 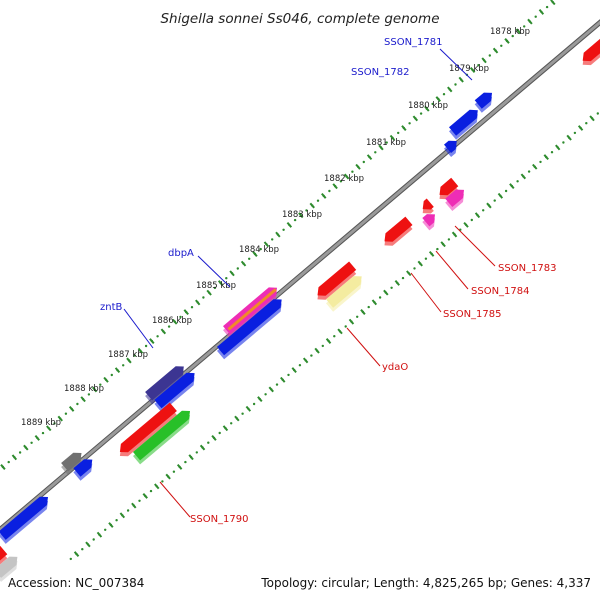 I want to click on gene-zntb-blue, so click(x=174, y=390).